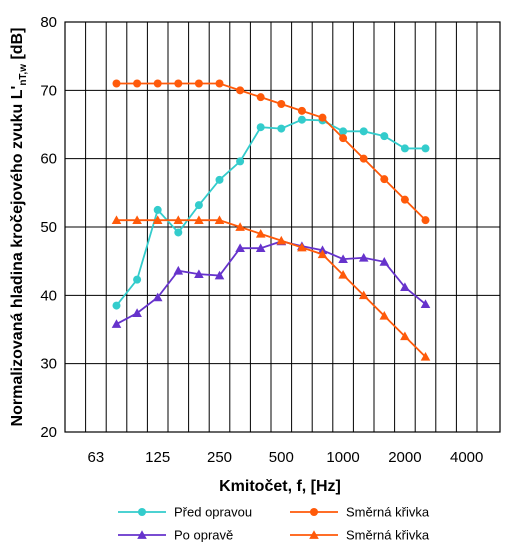 This screenshot has height=550, width=512. I want to click on y-tick-label: 20, so click(48, 432).